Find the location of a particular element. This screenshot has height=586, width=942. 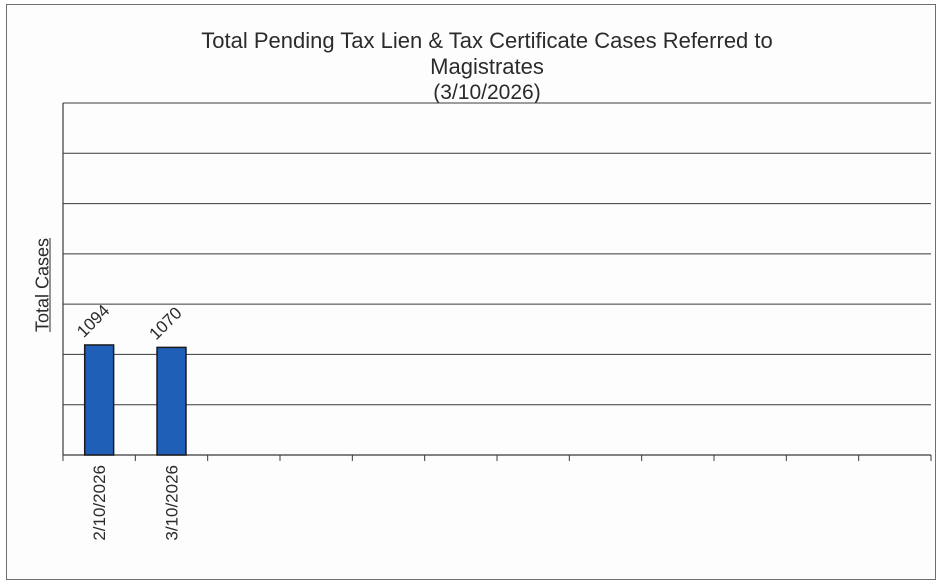

x-tick-labels: 2/10/2026 3/10/2026 is located at coordinates (135, 503).